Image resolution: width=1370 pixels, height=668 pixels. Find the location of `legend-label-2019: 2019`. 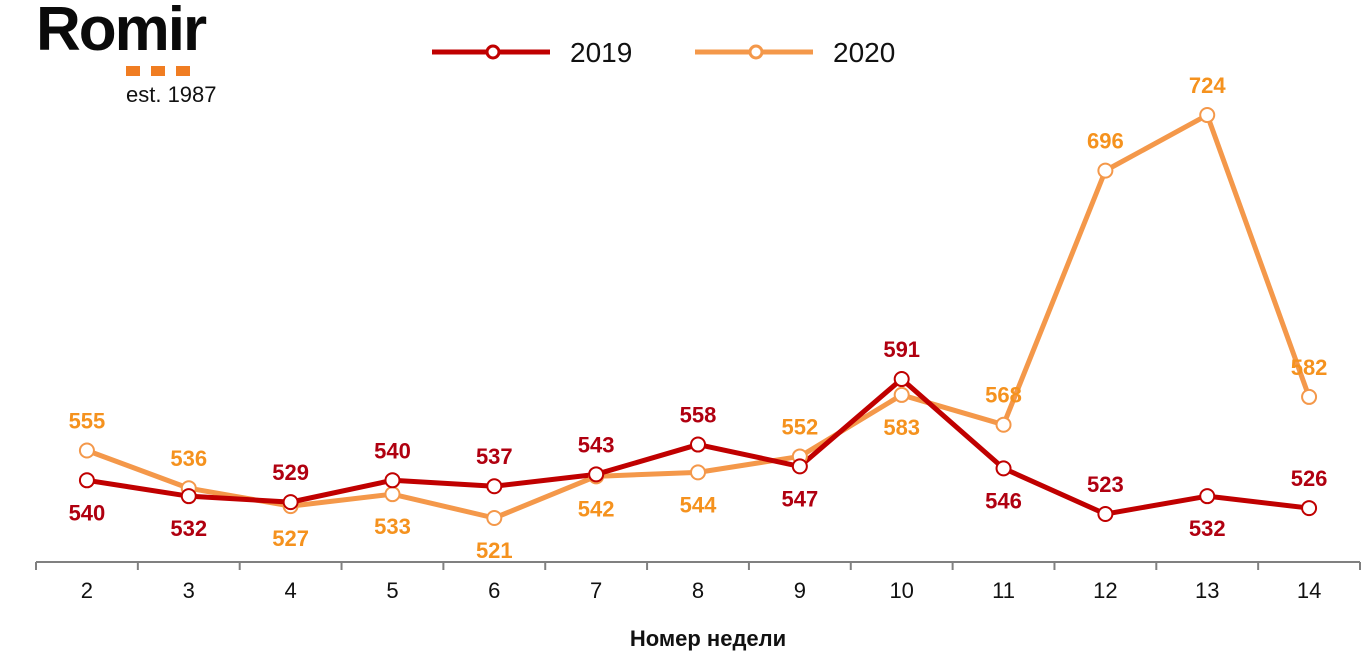

legend-label-2019: 2019 is located at coordinates (601, 52).